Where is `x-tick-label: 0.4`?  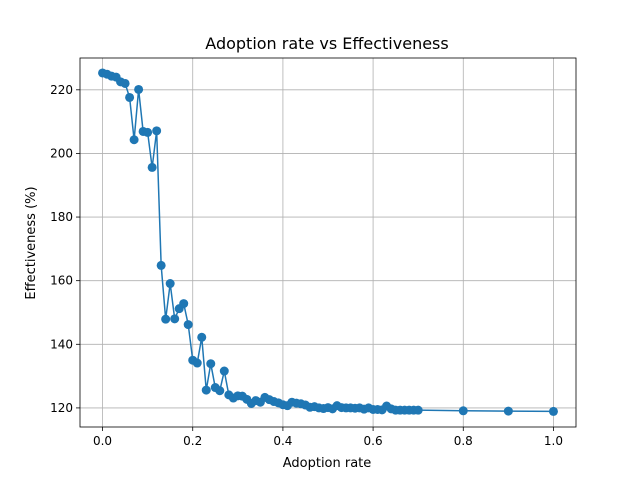
x-tick-label: 0.4 is located at coordinates (282, 441).